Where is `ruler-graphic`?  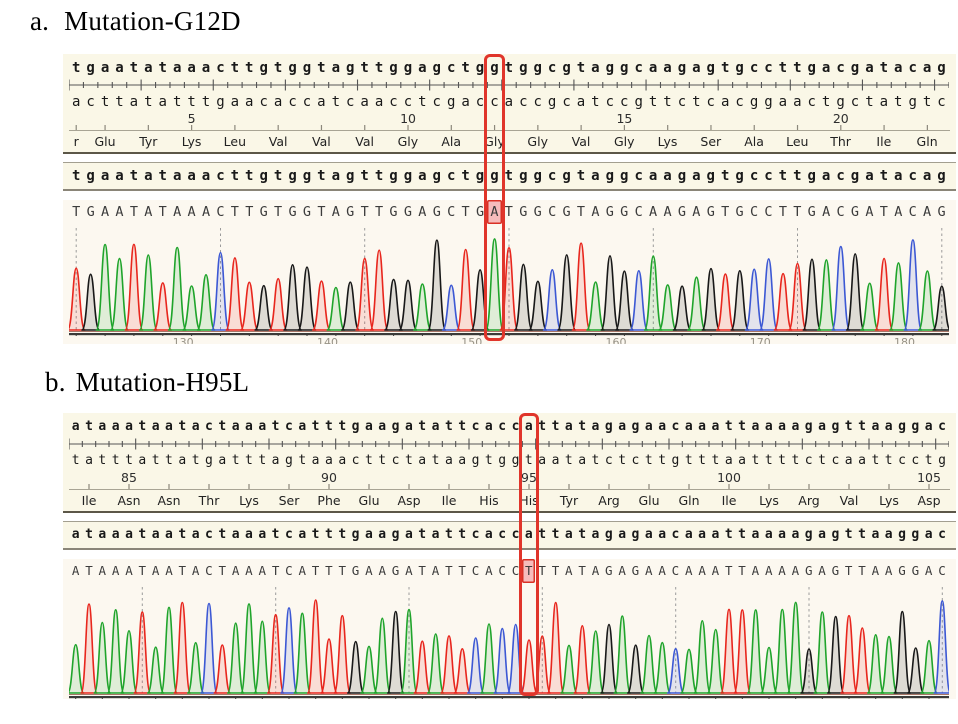 ruler-graphic is located at coordinates (509, 444).